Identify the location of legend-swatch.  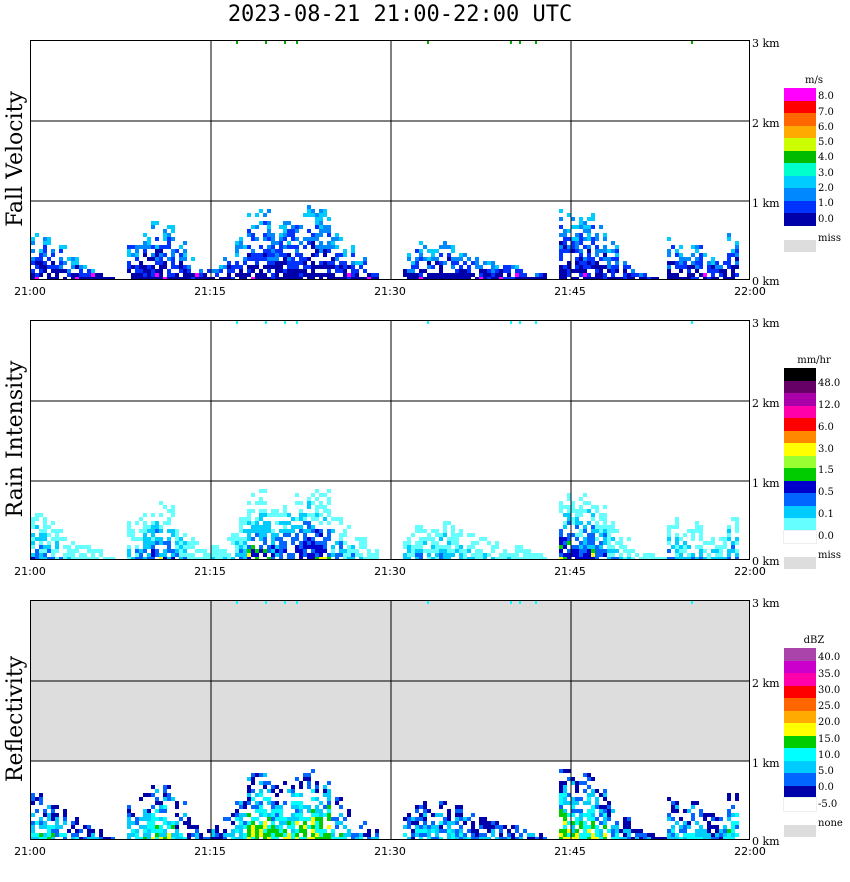
(800, 679).